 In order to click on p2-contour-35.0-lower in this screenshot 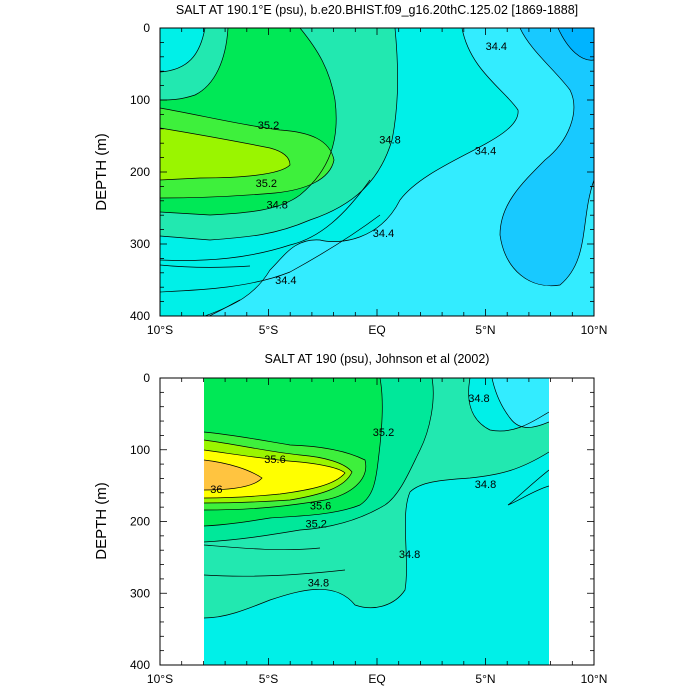, I will do `click(262, 547)`.